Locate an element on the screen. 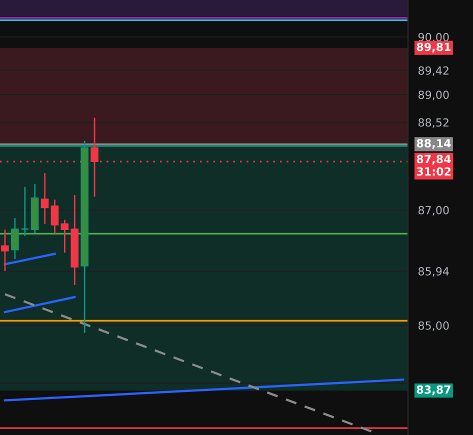  ref-line-label: 88,14 is located at coordinates (433, 144).